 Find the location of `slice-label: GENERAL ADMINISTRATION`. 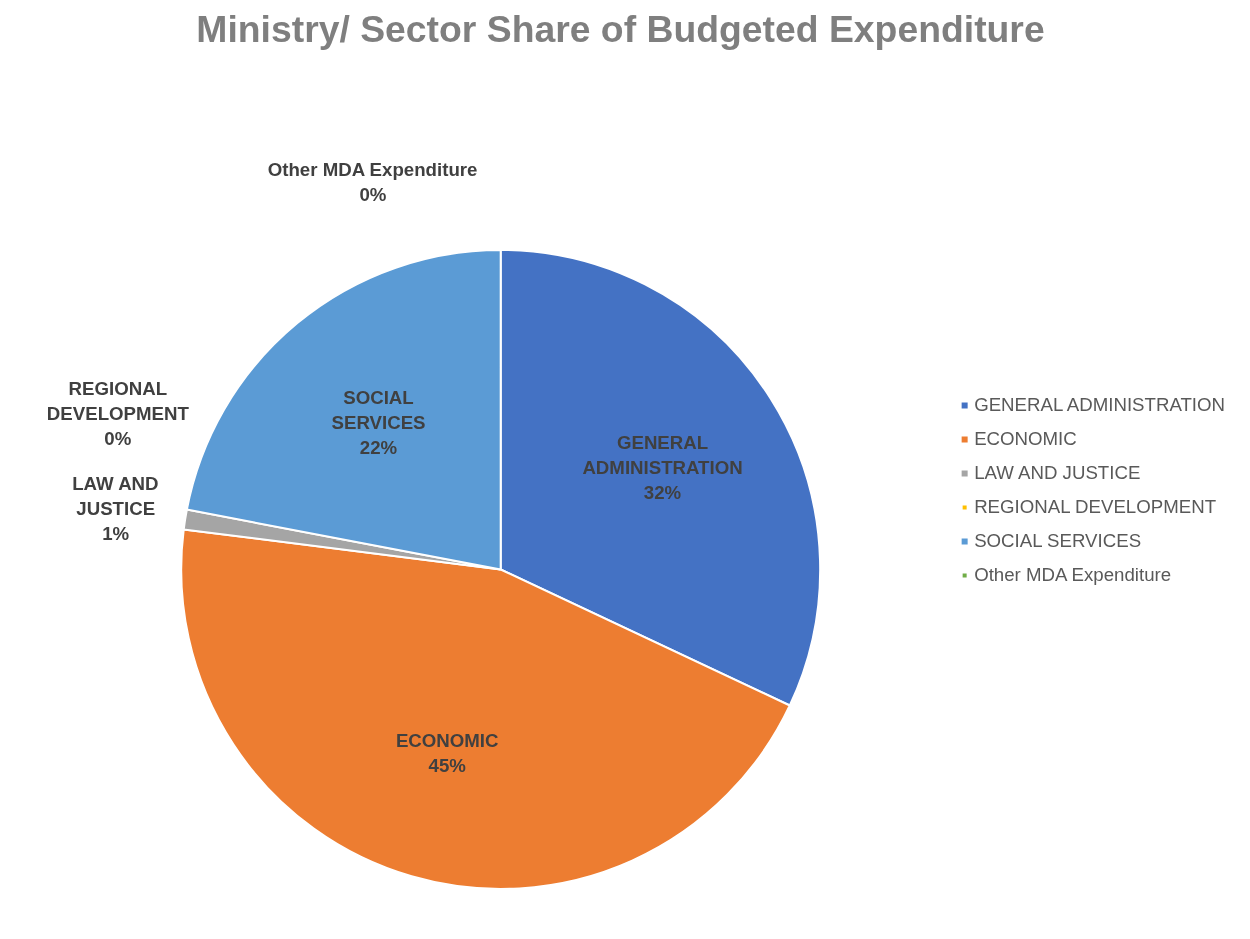

slice-label: GENERAL ADMINISTRATION is located at coordinates (662, 454).